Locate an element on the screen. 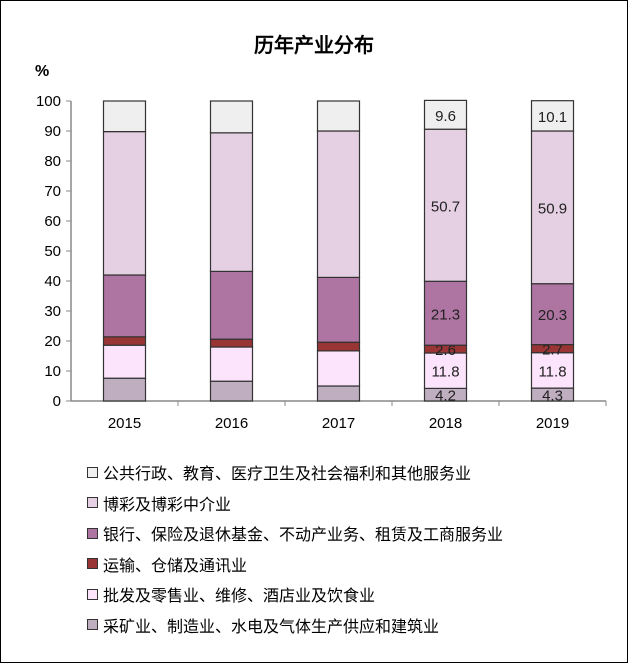 This screenshot has height=663, width=628. x-tick-label: 2016 is located at coordinates (231, 423).